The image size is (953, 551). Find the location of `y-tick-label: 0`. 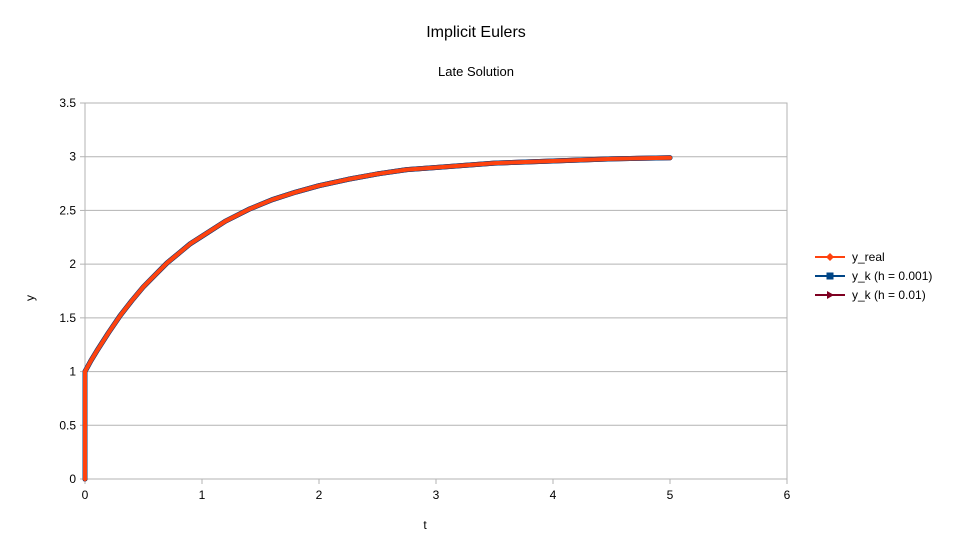

y-tick-label: 0 is located at coordinates (72, 479).